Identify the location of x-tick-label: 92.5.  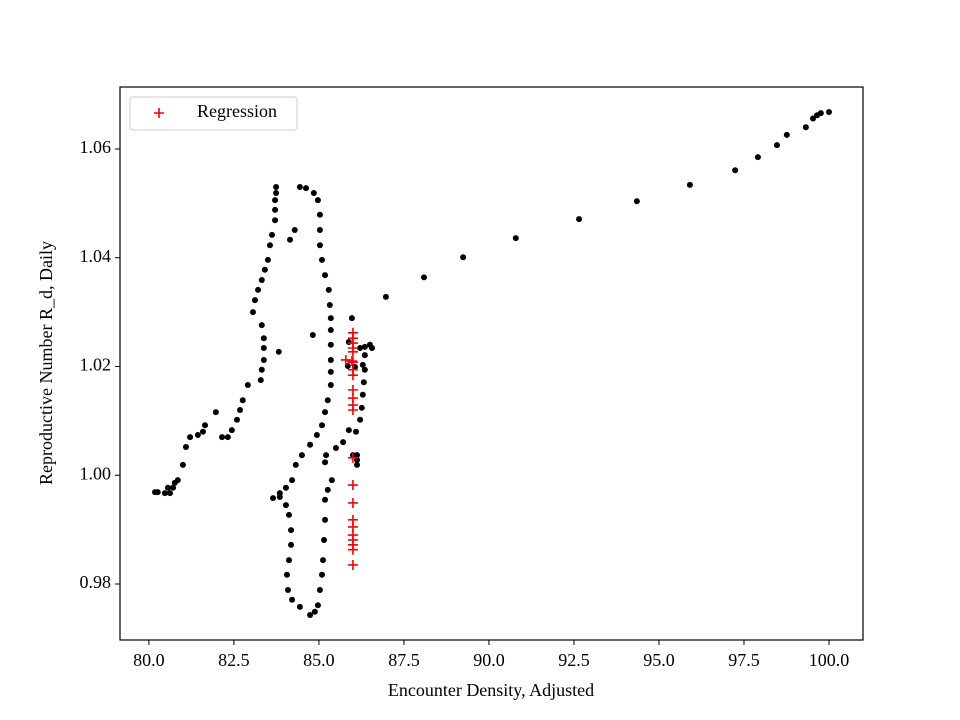
(574, 660).